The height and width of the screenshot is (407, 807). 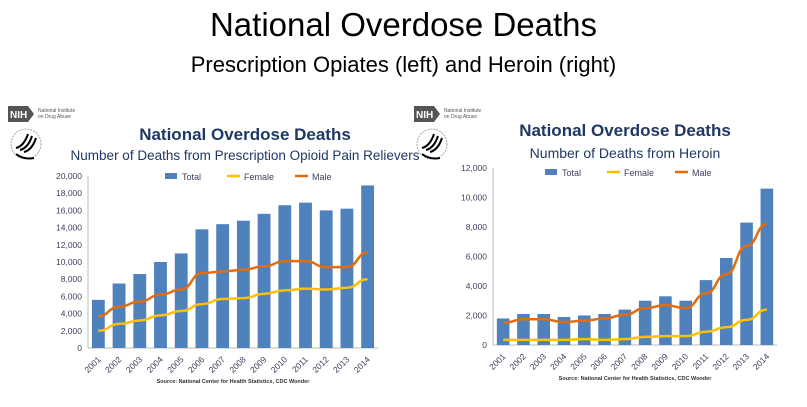 What do you see at coordinates (403, 24) in the screenshot?
I see `slide-title: National Overdose Deaths` at bounding box center [403, 24].